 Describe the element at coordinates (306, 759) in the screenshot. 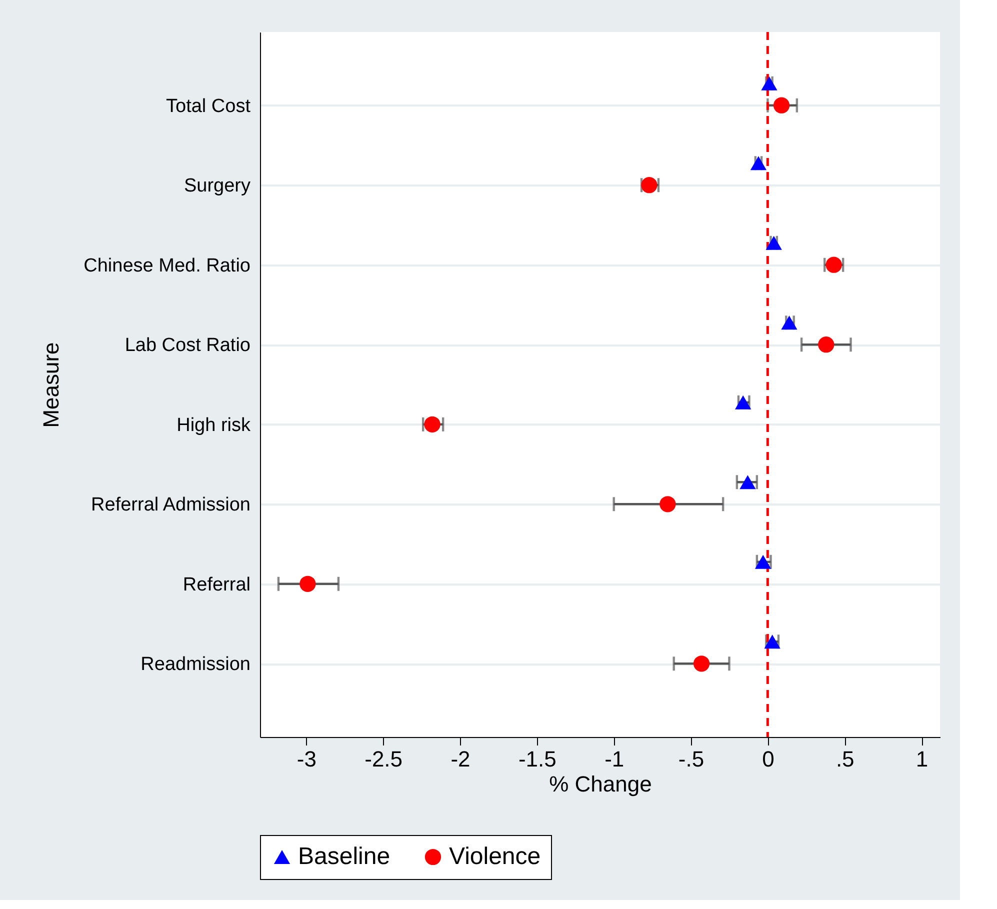

I see `x-tick-label: -3` at that location.